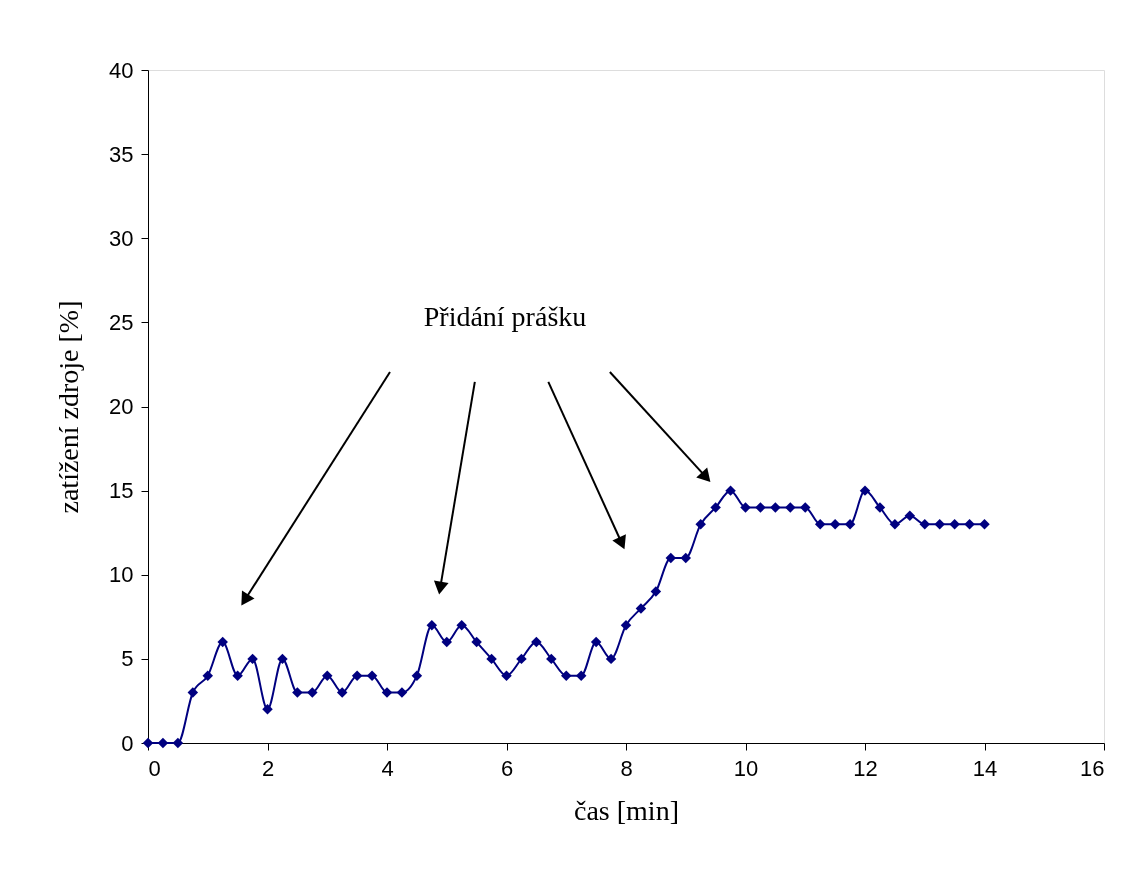 The width and height of the screenshot is (1146, 881). Describe the element at coordinates (626, 768) in the screenshot. I see `x-tick-label: 8` at that location.